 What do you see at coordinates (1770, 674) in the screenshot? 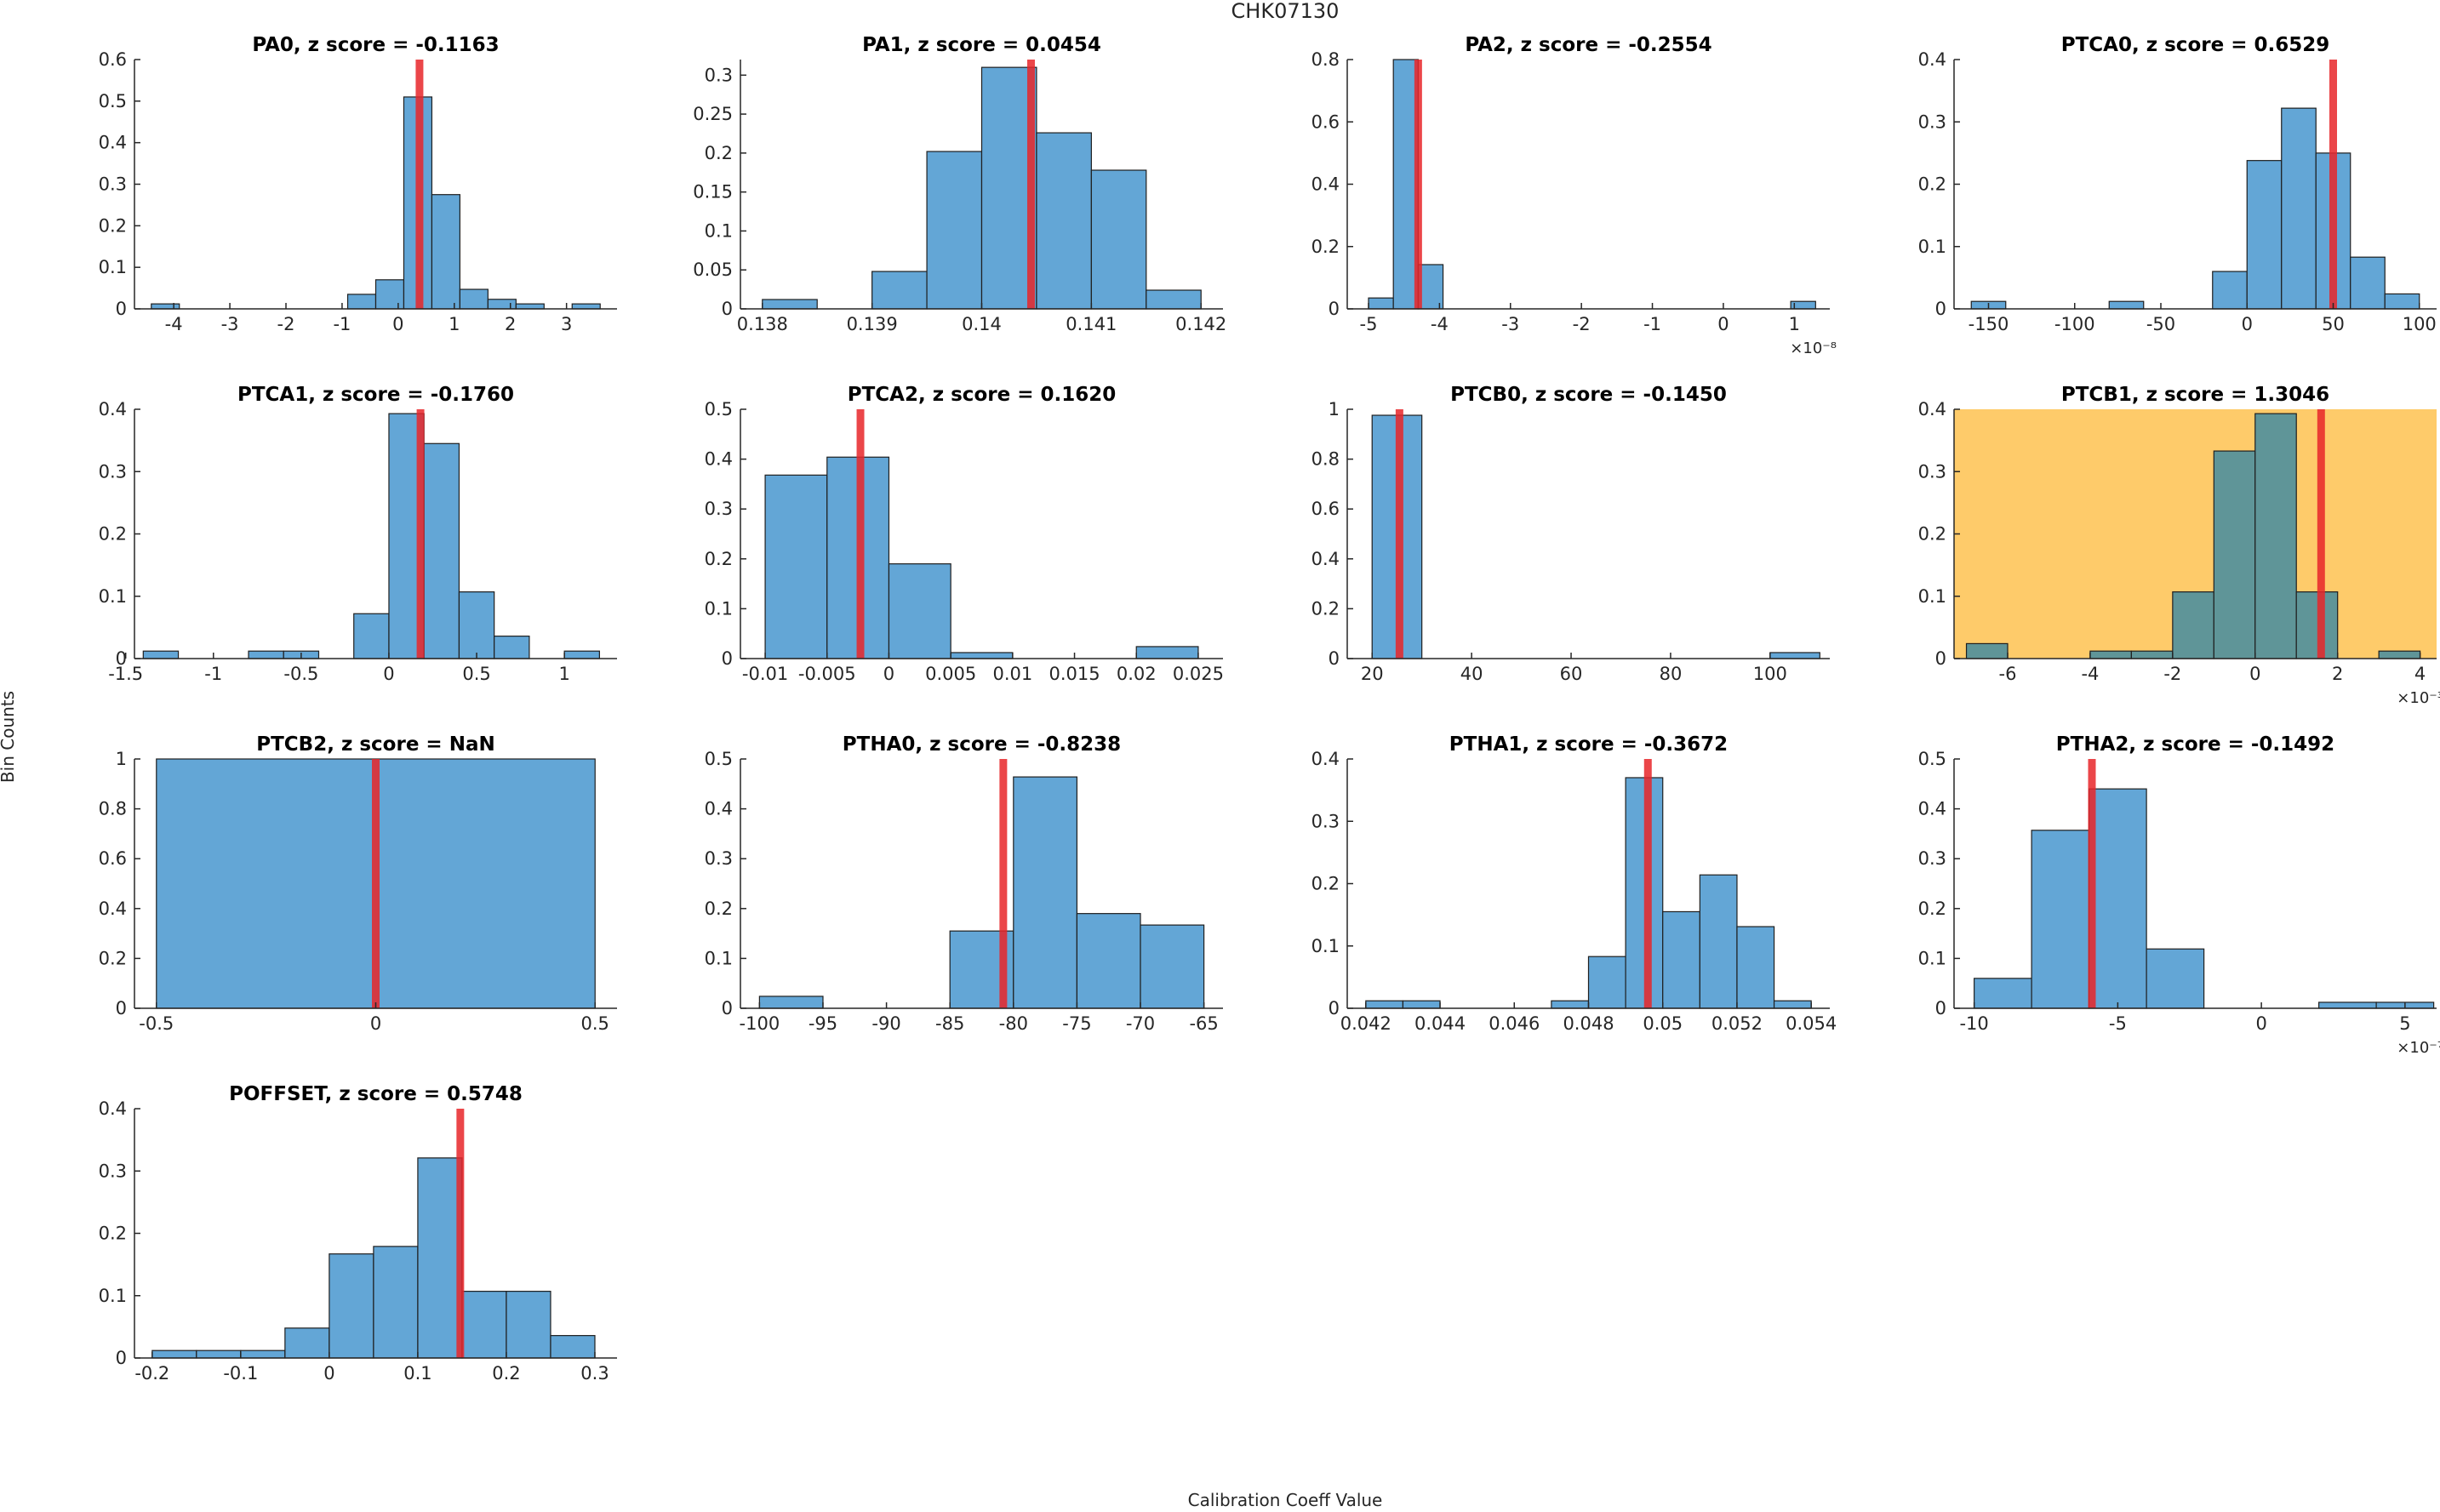
I see `x-tick-label: 100` at bounding box center [1770, 674].